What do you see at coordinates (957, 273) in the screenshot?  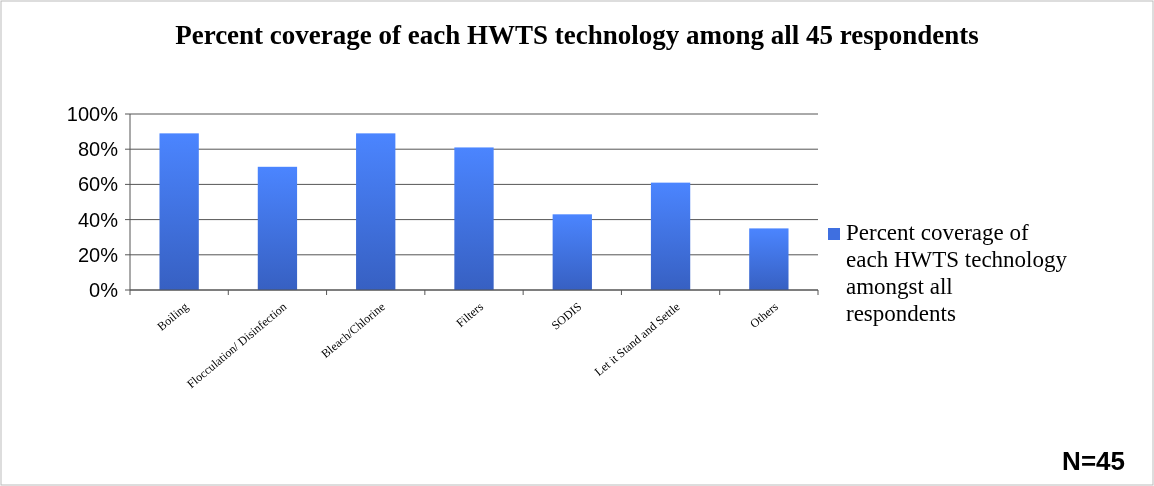 I see `legend-label: Percent coverage of each HWTS technology amongst all respondents` at bounding box center [957, 273].